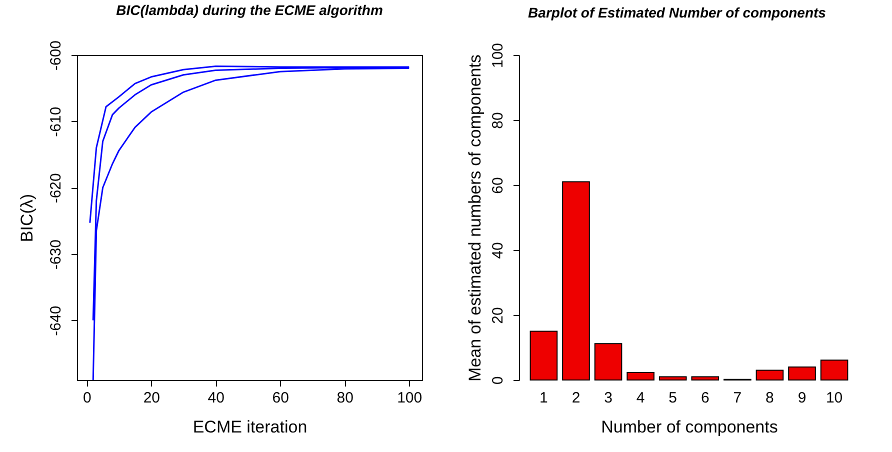 This screenshot has height=452, width=892. Describe the element at coordinates (689, 427) in the screenshot. I see `x-axis-title: Number of components` at that location.